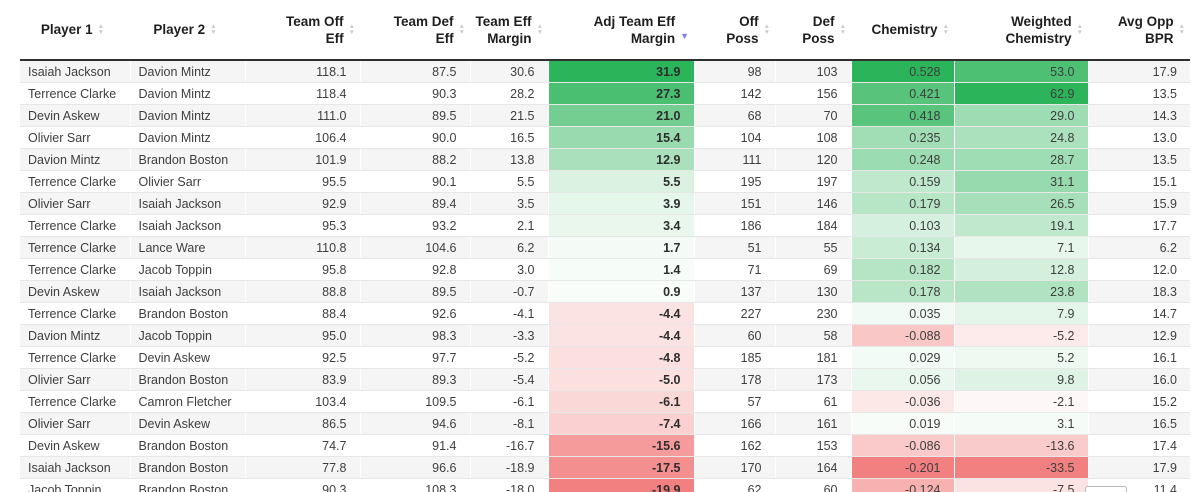 This screenshot has width=1200, height=492. I want to click on cell-chemistry: 0.103, so click(902, 225).